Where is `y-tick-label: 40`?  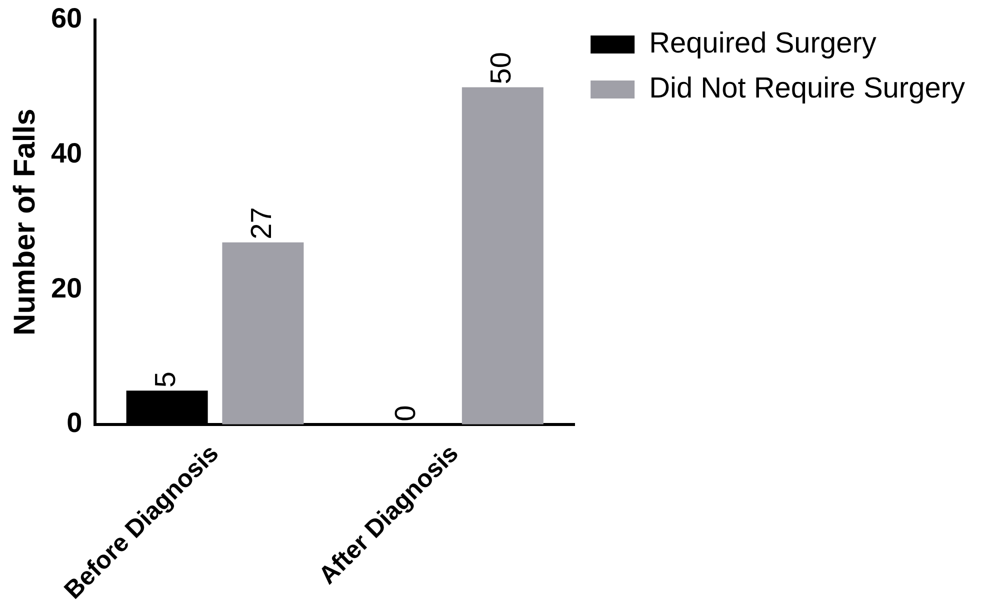
y-tick-label: 40 is located at coordinates (66, 152).